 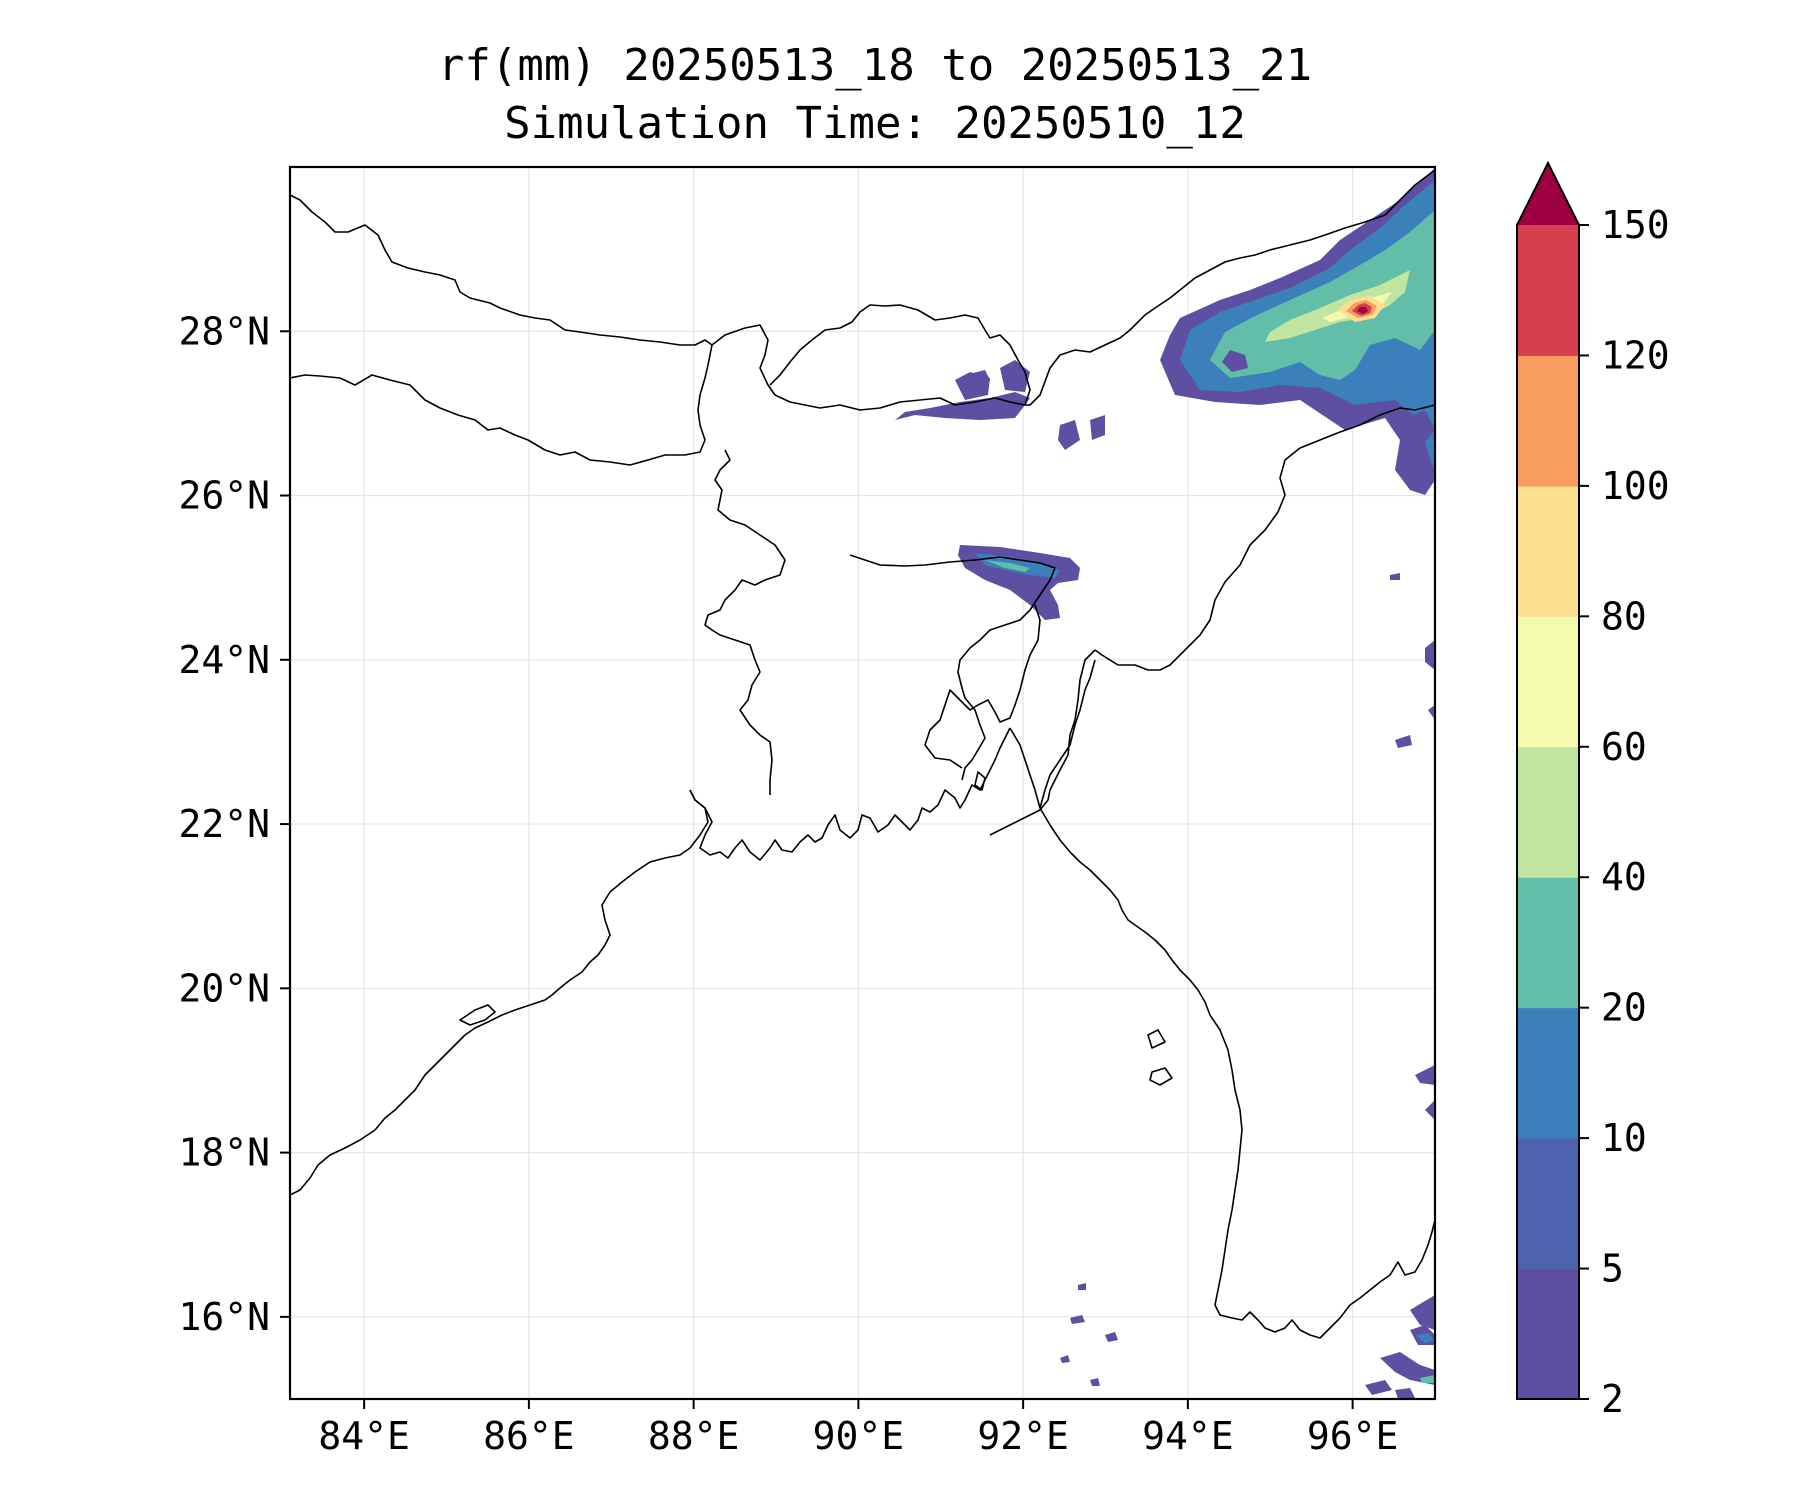 I want to click on colorbar-tick-label: 150, so click(x=1635, y=225).